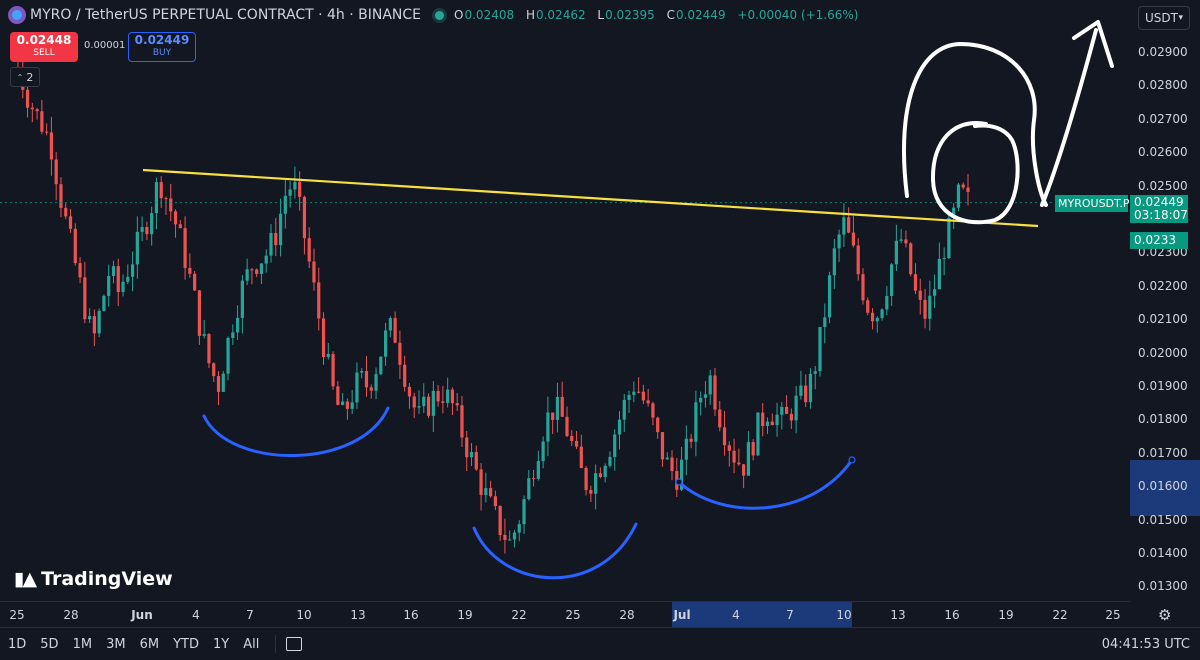  I want to click on time-tick: 10, so click(844, 615).